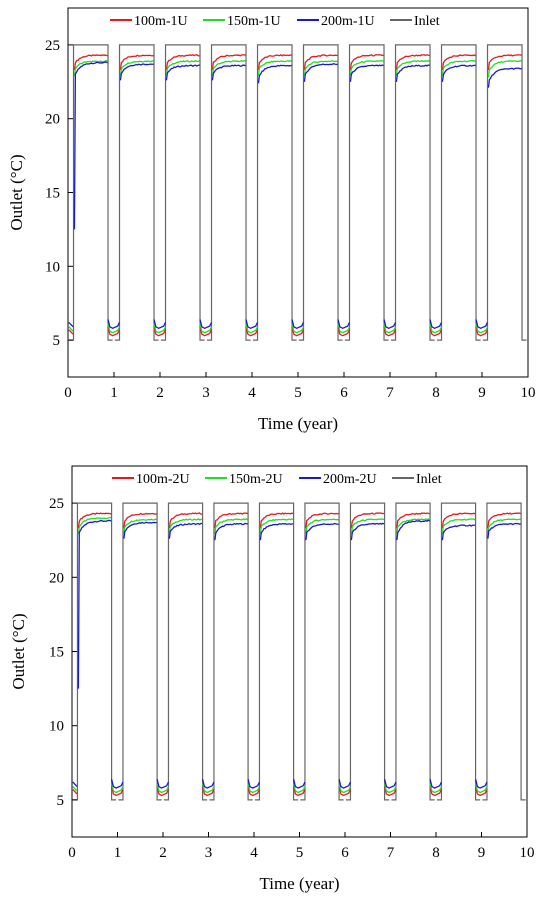 The image size is (550, 902). What do you see at coordinates (348, 21) in the screenshot?
I see `legend-label: 200m-1U` at bounding box center [348, 21].